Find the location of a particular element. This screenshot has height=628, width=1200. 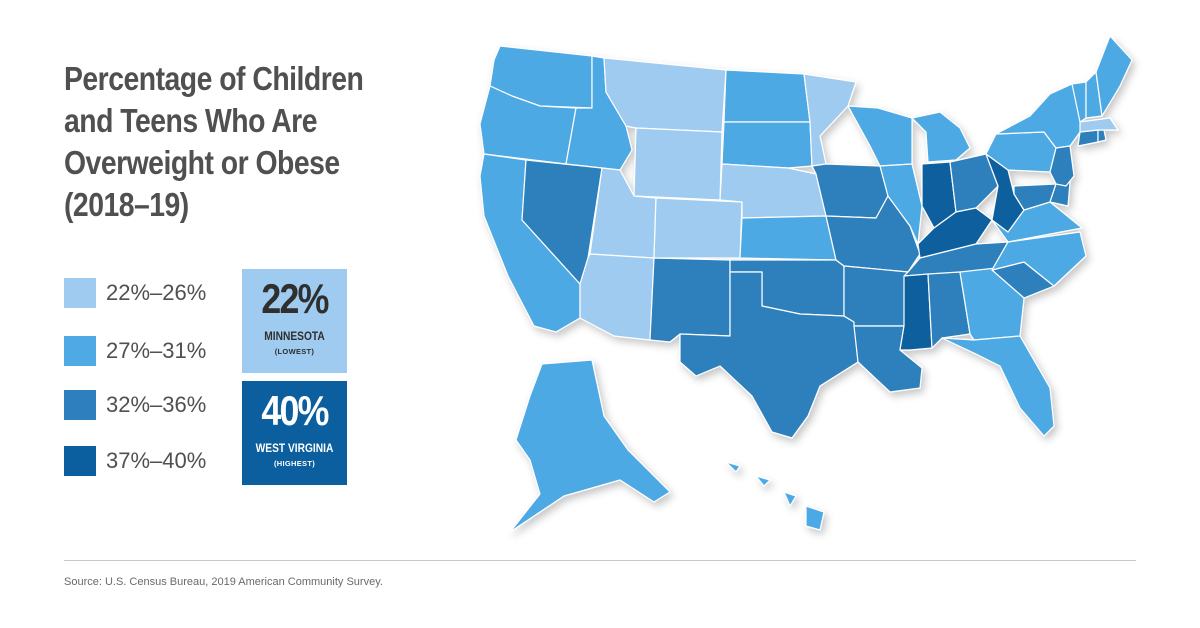

state-ms is located at coordinates (916, 312).